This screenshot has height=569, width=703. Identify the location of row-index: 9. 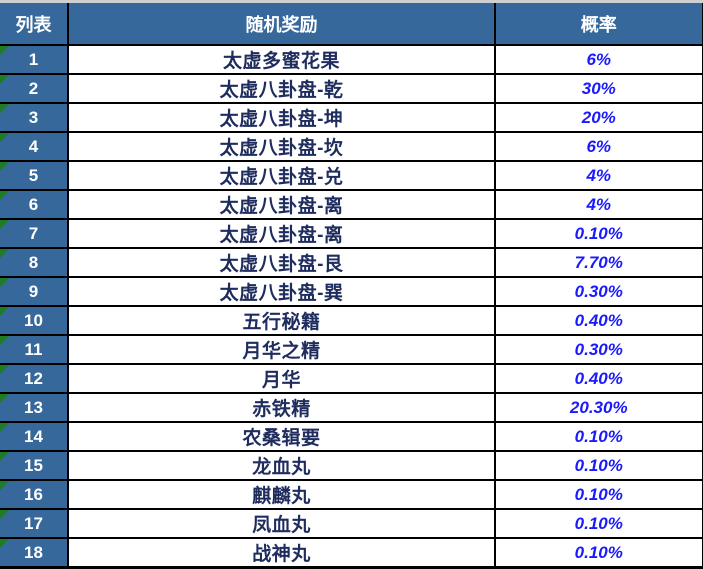
(33, 291).